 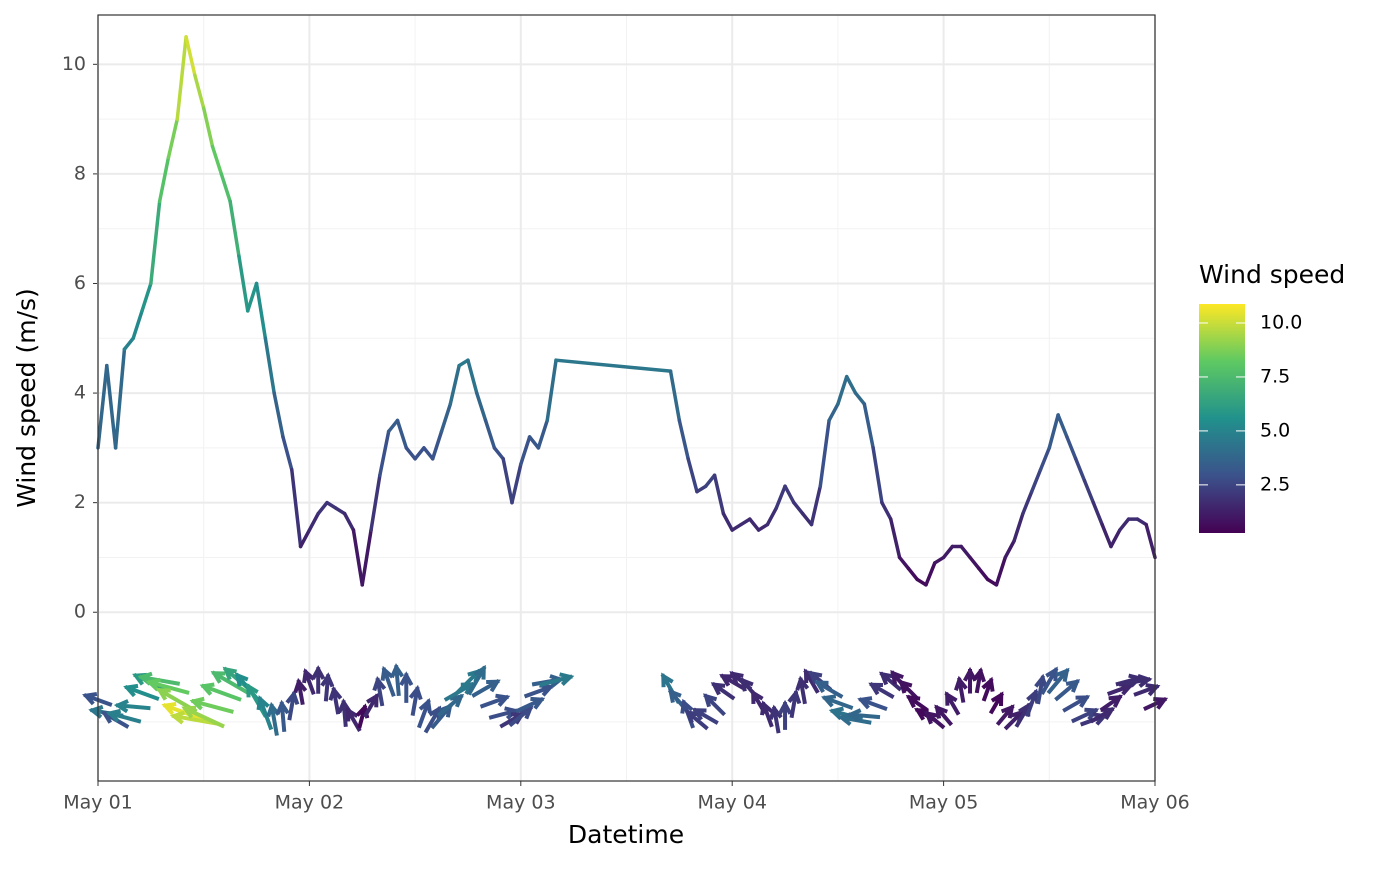 I want to click on y-tick-label: 8, so click(x=80, y=173).